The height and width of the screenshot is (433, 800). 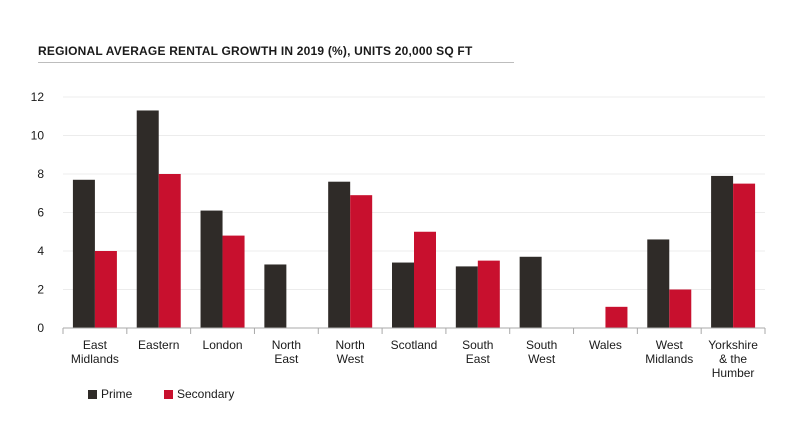 I want to click on category-label-line: Eastern, so click(x=158, y=345).